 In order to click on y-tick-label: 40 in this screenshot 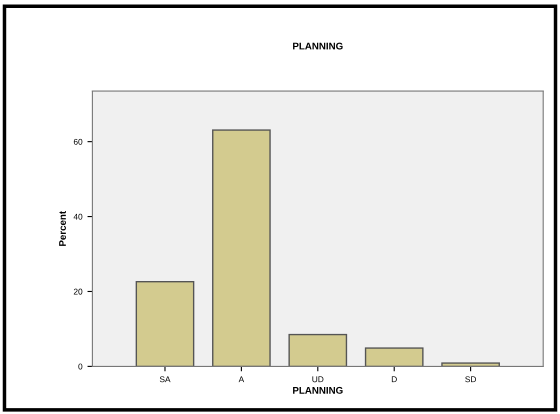, I will do `click(78, 217)`.